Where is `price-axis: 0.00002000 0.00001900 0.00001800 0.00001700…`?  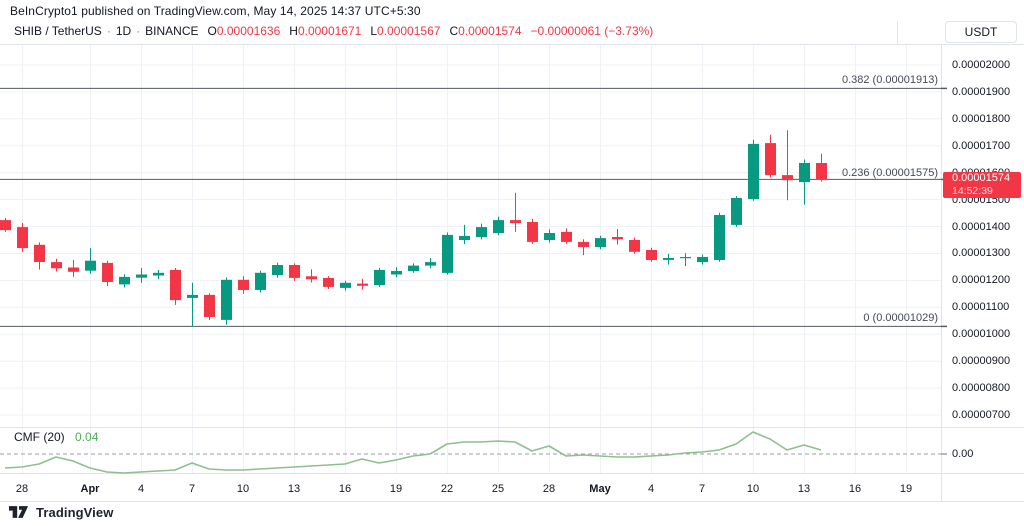
price-axis: 0.00002000 0.00001900 0.00001800 0.00001700… is located at coordinates (982, 258).